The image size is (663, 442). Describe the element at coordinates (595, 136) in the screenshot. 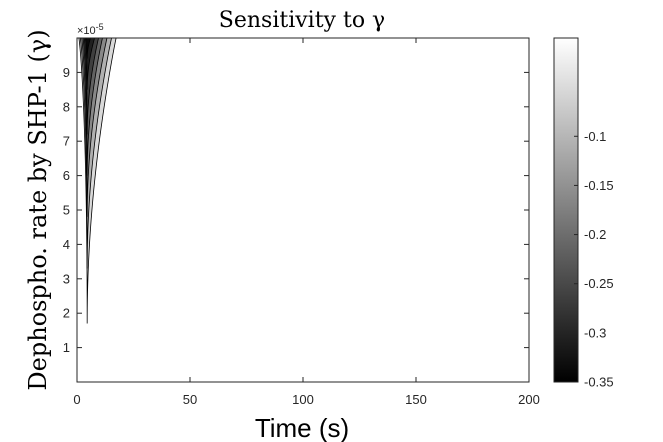

I see `colorbar-tick-label: -0.1` at that location.